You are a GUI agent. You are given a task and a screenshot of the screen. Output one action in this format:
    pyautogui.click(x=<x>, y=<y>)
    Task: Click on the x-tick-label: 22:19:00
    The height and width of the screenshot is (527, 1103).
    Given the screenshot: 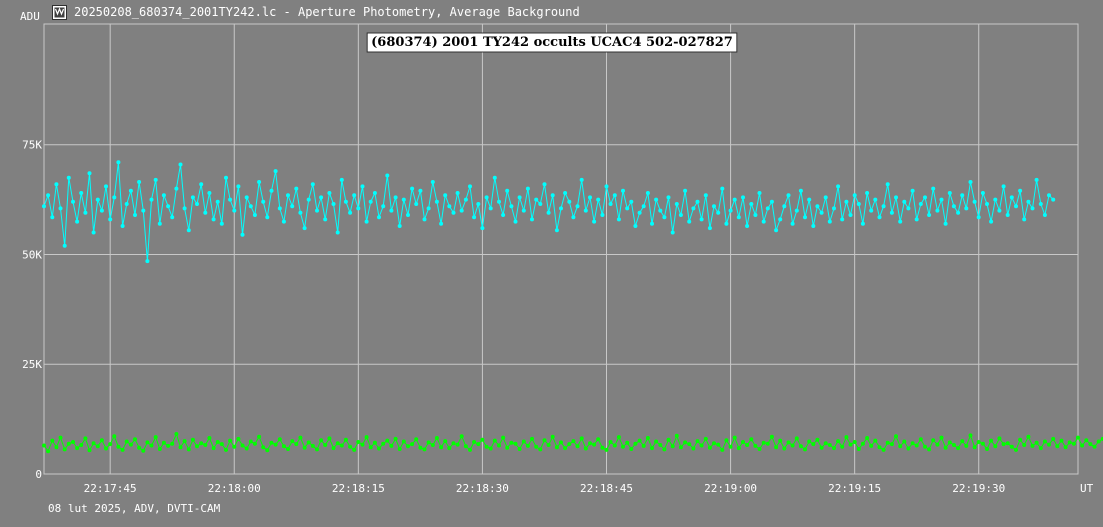 What is the action you would take?
    pyautogui.click(x=730, y=488)
    